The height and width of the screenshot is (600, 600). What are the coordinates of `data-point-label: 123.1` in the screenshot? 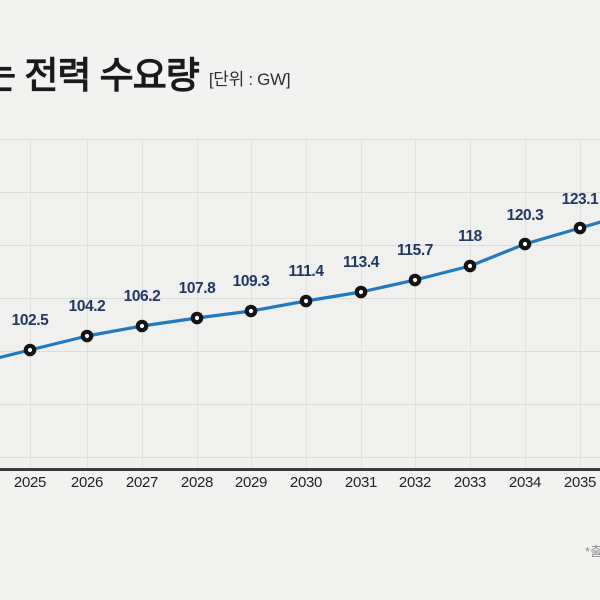 It's located at (580, 199).